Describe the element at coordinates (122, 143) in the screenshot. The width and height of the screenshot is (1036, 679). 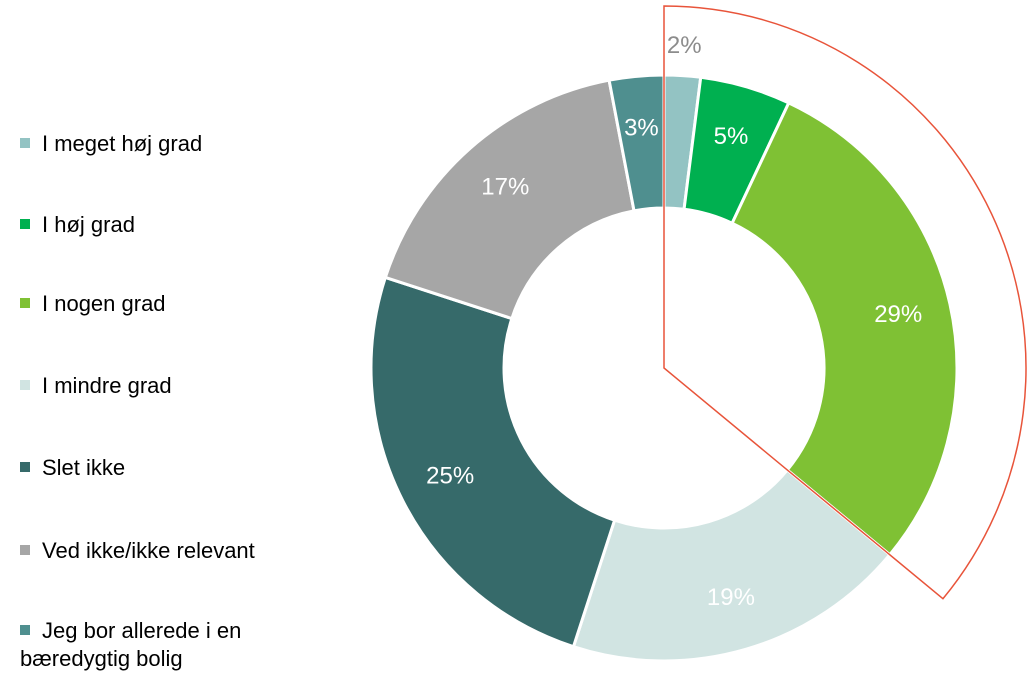
I see `legend-label: I meget høj grad` at that location.